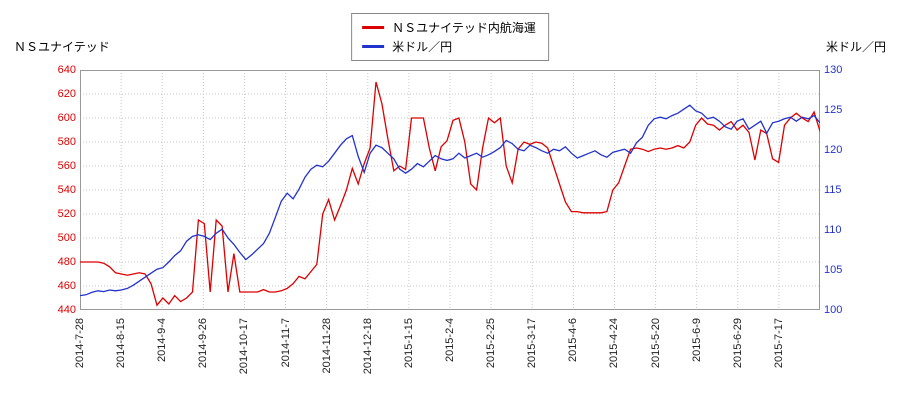  What do you see at coordinates (66, 94) in the screenshot?
I see `left-axis-tick-label: 620` at bounding box center [66, 94].